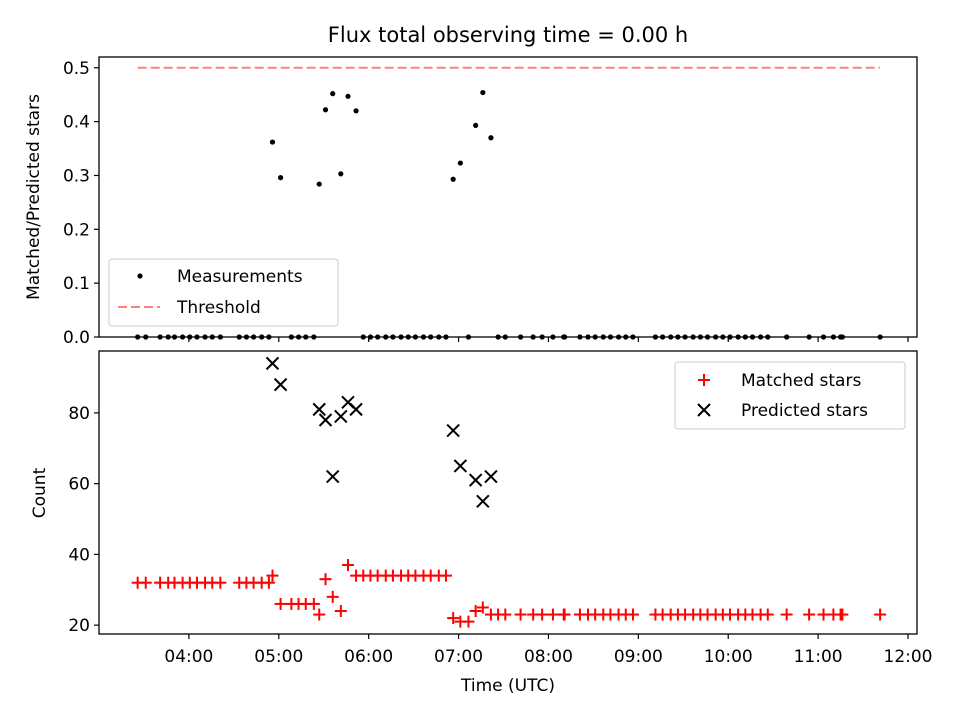 This screenshot has width=960, height=720. What do you see at coordinates (548, 657) in the screenshot?
I see `x-tick-label: 08:00` at bounding box center [548, 657].